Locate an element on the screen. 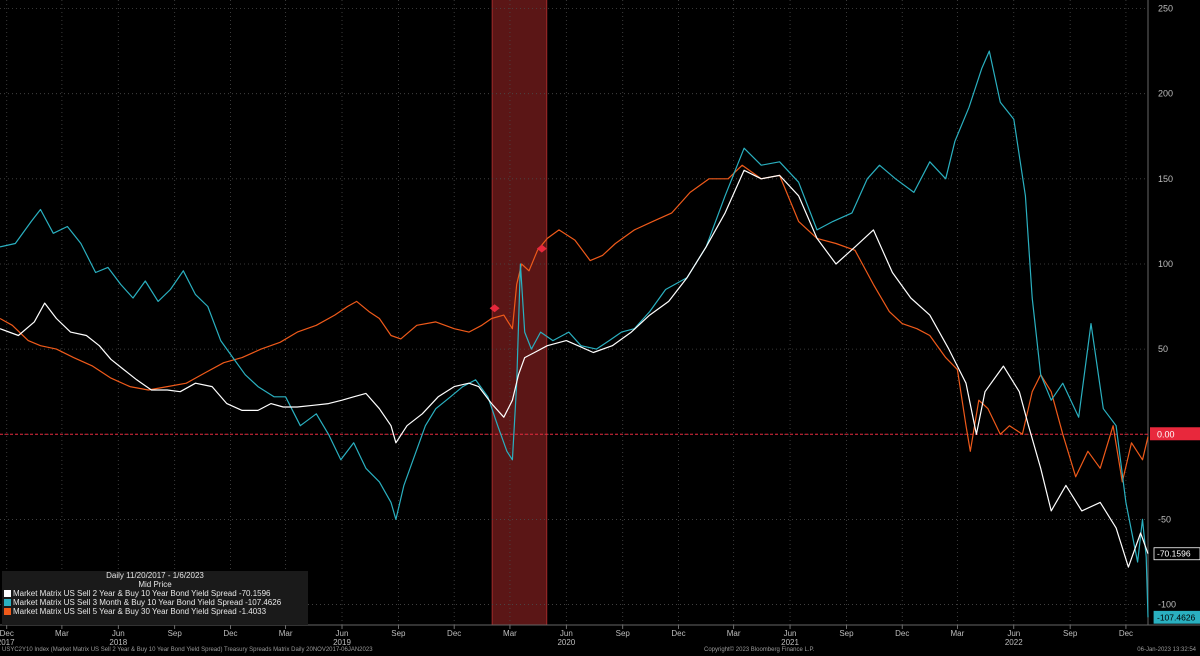 The width and height of the screenshot is (1200, 656). y-tick-label: -100 is located at coordinates (1167, 605).